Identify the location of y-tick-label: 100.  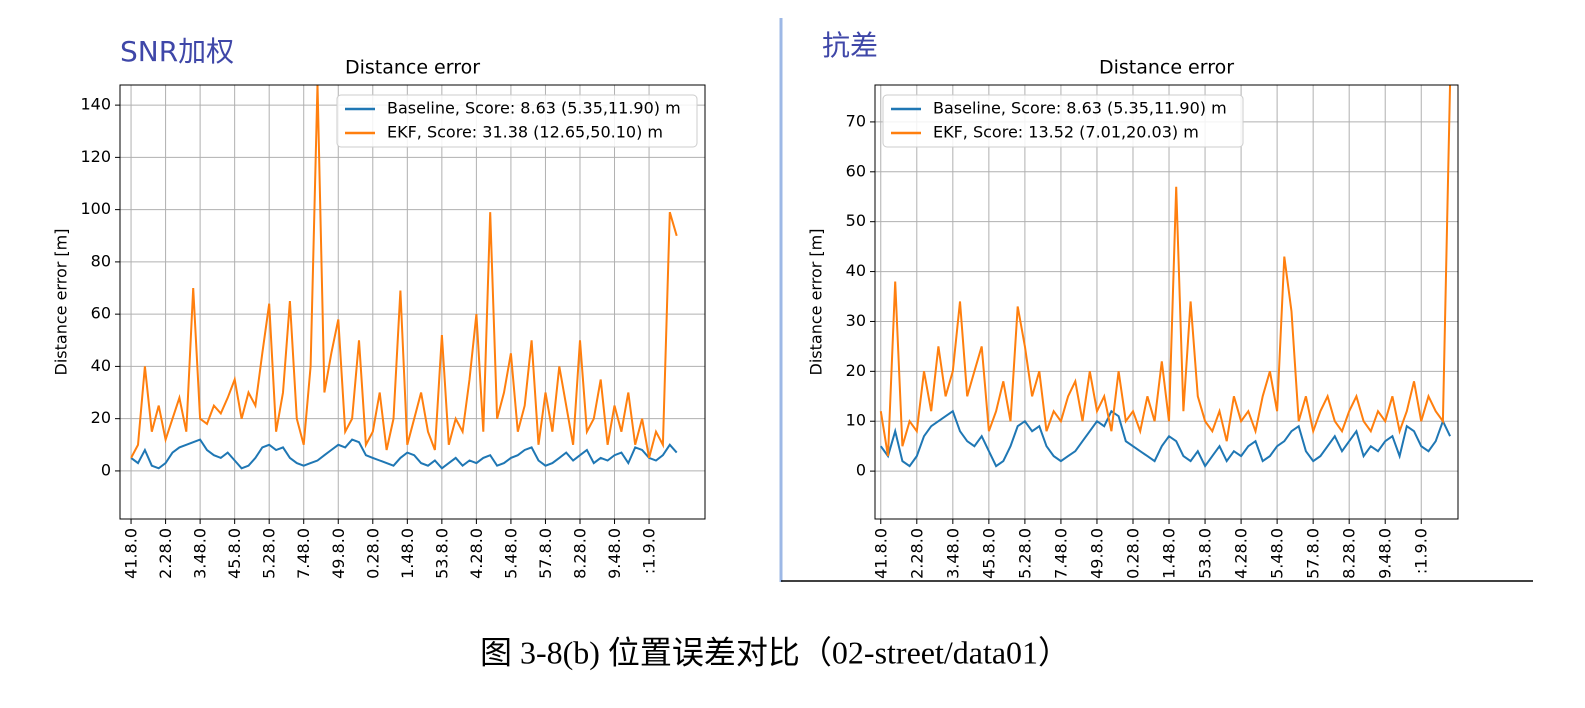
(95, 208).